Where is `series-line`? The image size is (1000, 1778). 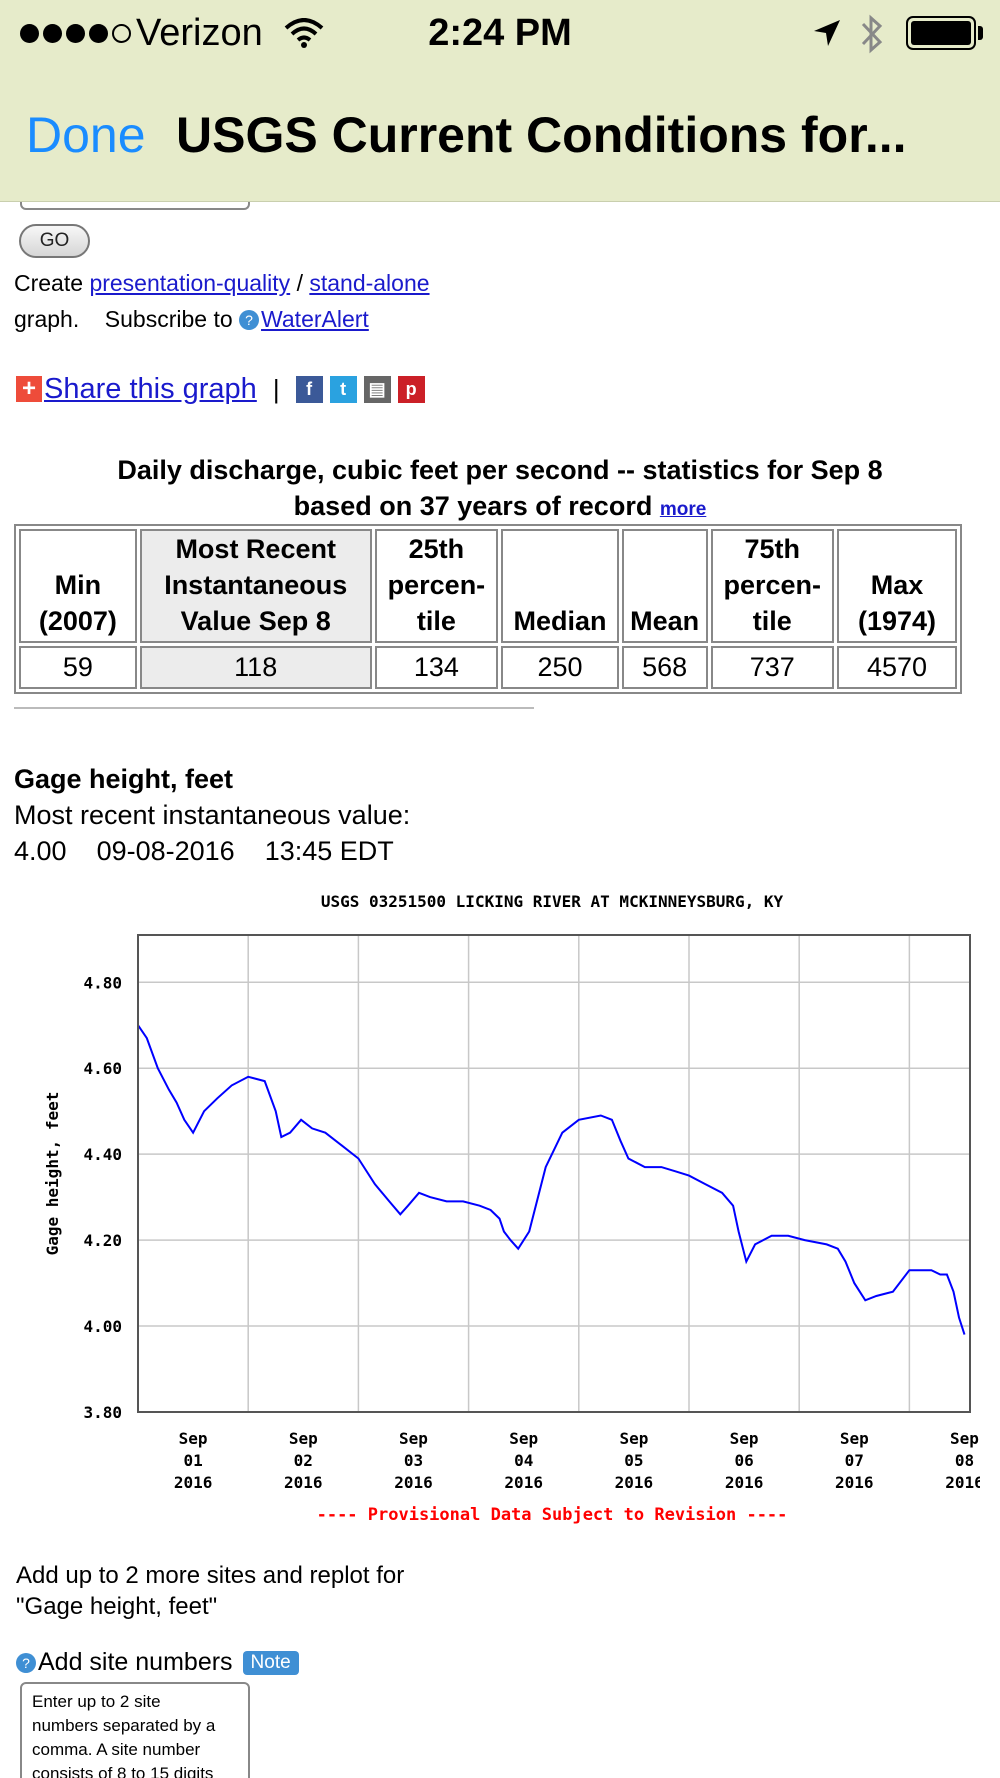 series-line is located at coordinates (551, 1179).